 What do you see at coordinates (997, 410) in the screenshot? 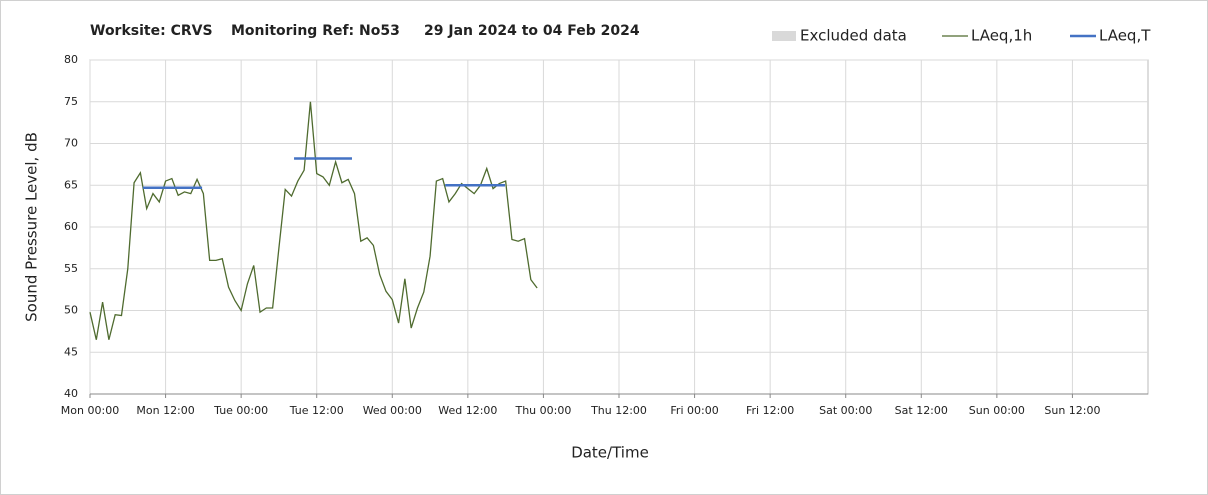
I see `x-tick-label: Sun 00:00` at bounding box center [997, 410].